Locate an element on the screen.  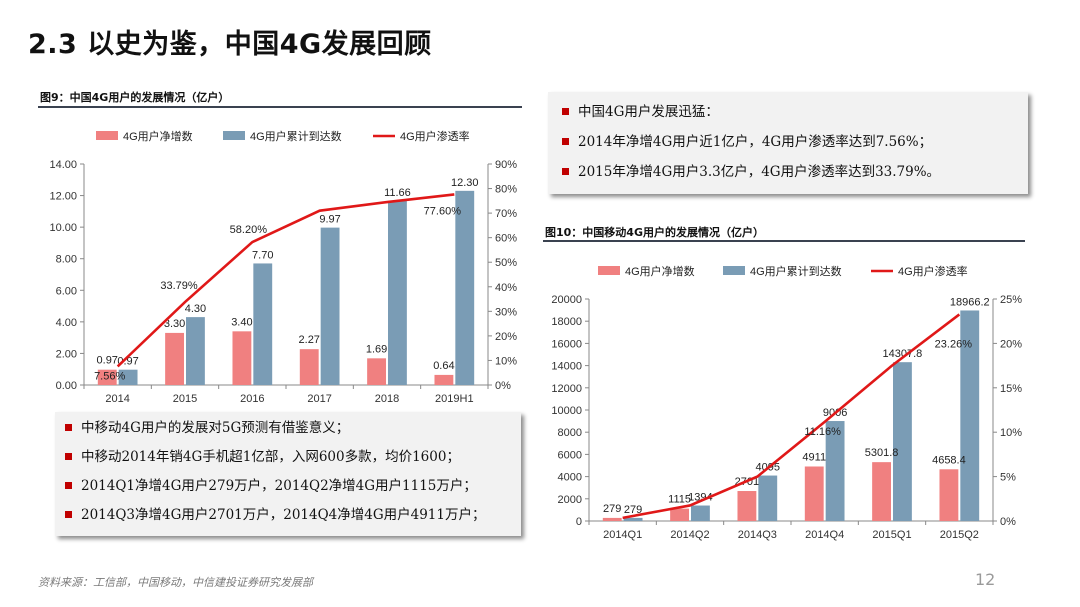
bar-value-label: 0.64 is located at coordinates (443, 366).